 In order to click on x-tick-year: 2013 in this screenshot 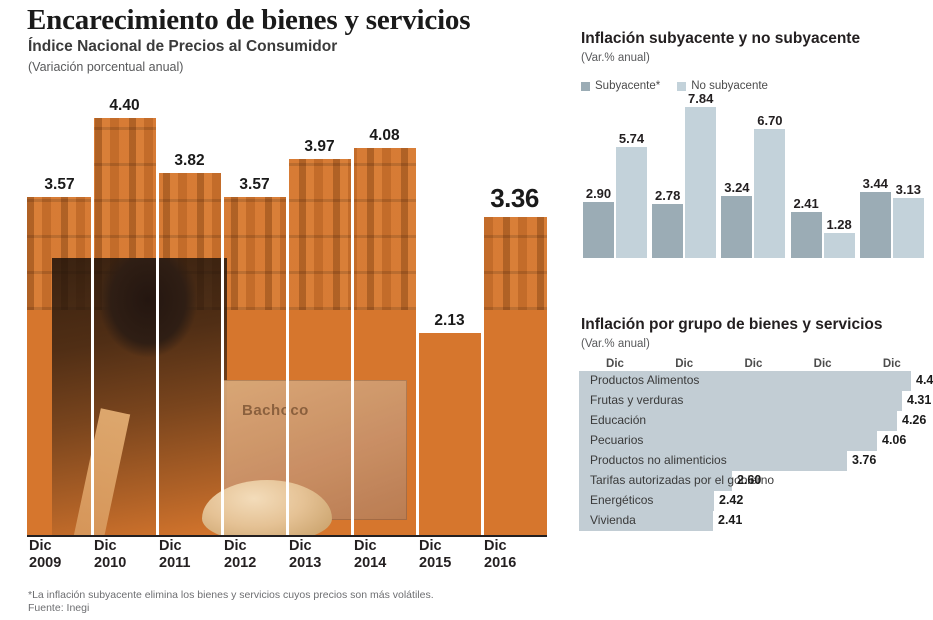, I will do `click(305, 563)`.